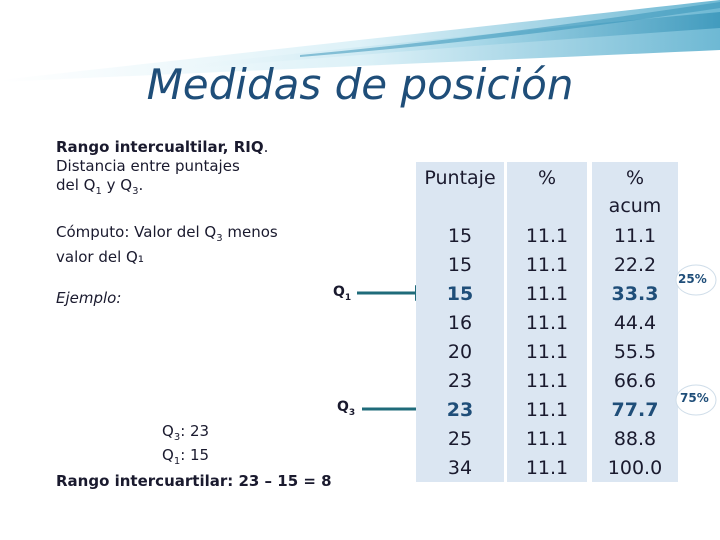 The height and width of the screenshot is (540, 720). I want to click on puntaje-values: 15 15 15 16 20 23 23 25 34, so click(460, 352).